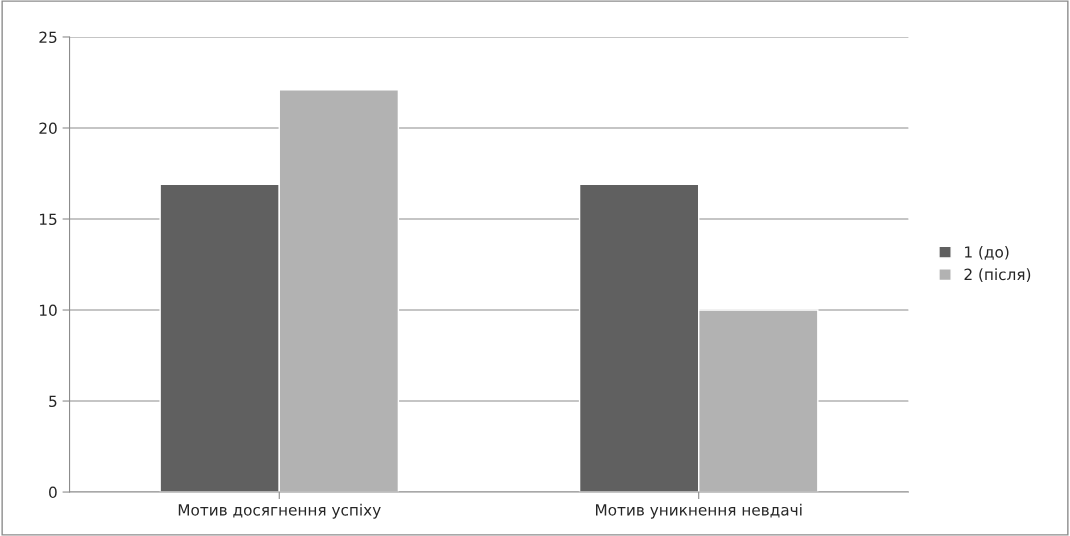 Image resolution: width=1070 pixels, height=536 pixels. Describe the element at coordinates (53, 401) in the screenshot. I see `y-tick-label: 5` at that location.